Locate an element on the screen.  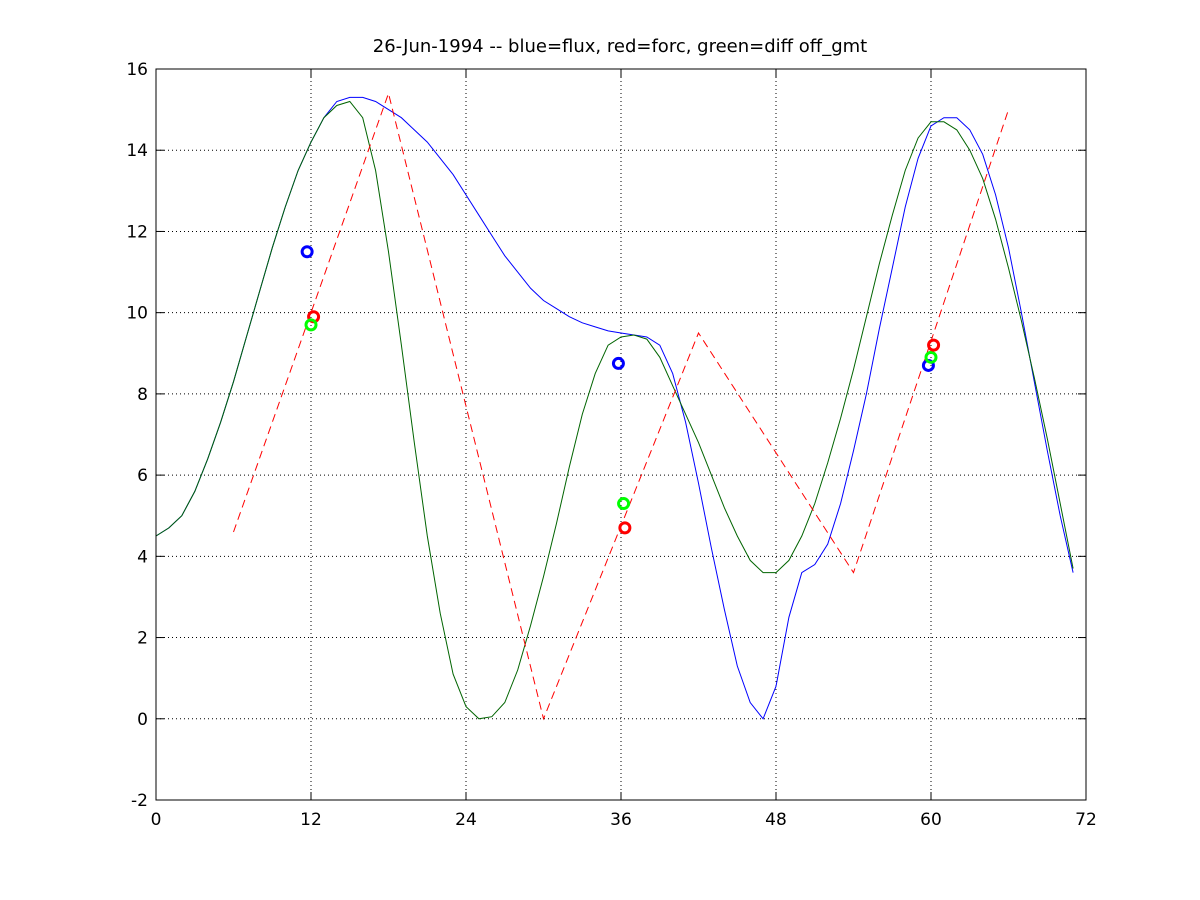
x-tick-label: 60 is located at coordinates (931, 820).